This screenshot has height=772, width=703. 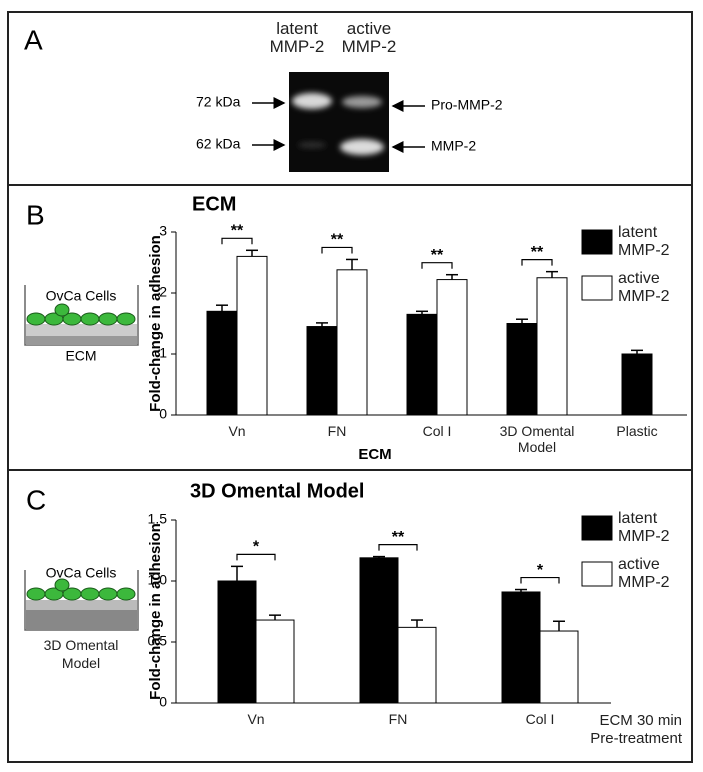 I want to click on y-tick-label: 1.5, so click(x=158, y=519).